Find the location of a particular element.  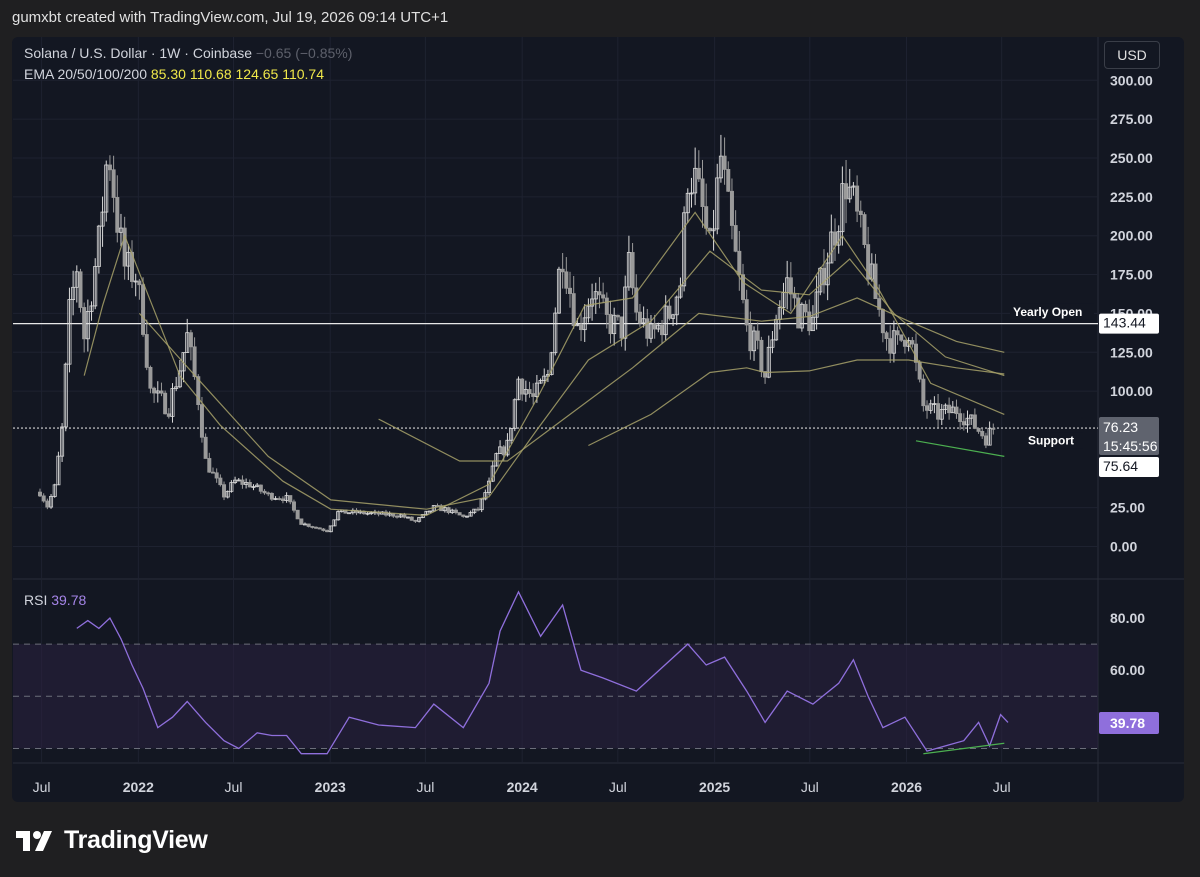

rsi-divergence-line is located at coordinates (964, 748).